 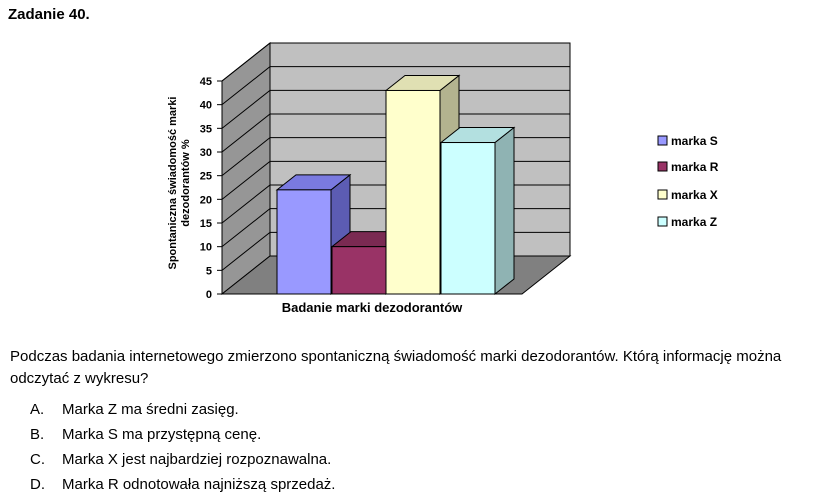 I want to click on option-a-text: Marka Z ma średni zasięg., so click(x=150, y=409).